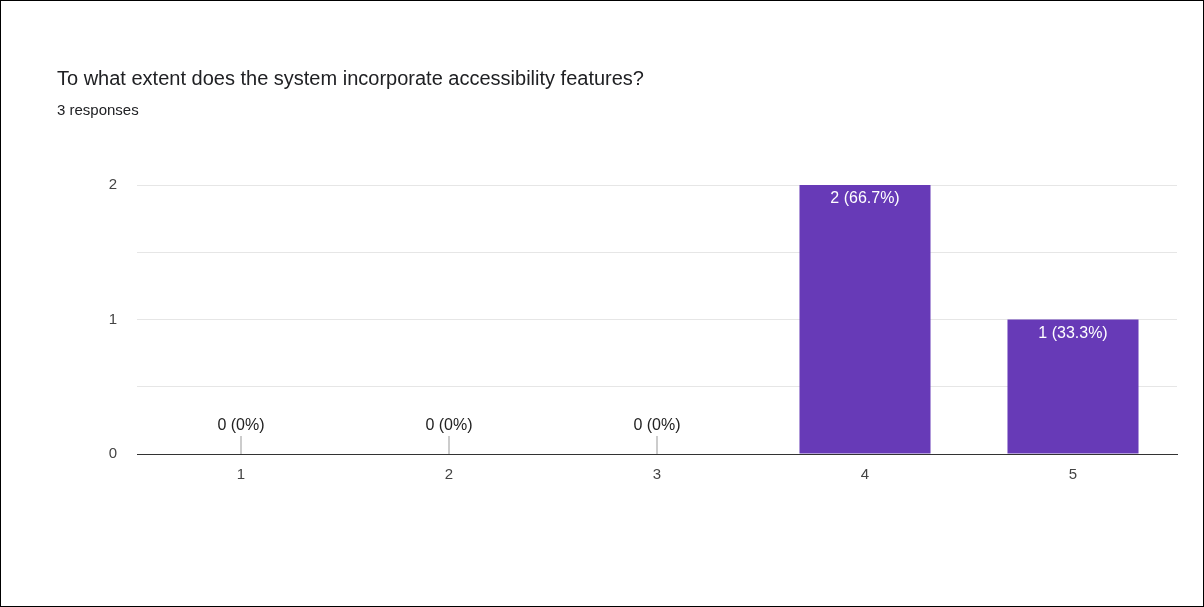 Image resolution: width=1204 pixels, height=607 pixels. I want to click on x-tick-label: 5, so click(1073, 474).